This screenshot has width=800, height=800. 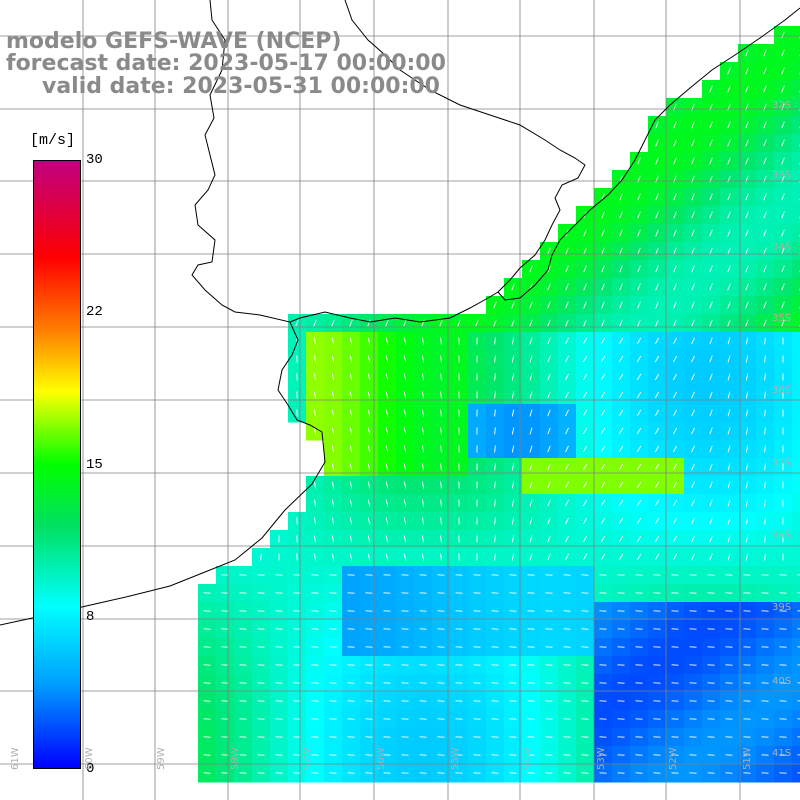 I want to click on lon-label: 53W, so click(x=601, y=758).